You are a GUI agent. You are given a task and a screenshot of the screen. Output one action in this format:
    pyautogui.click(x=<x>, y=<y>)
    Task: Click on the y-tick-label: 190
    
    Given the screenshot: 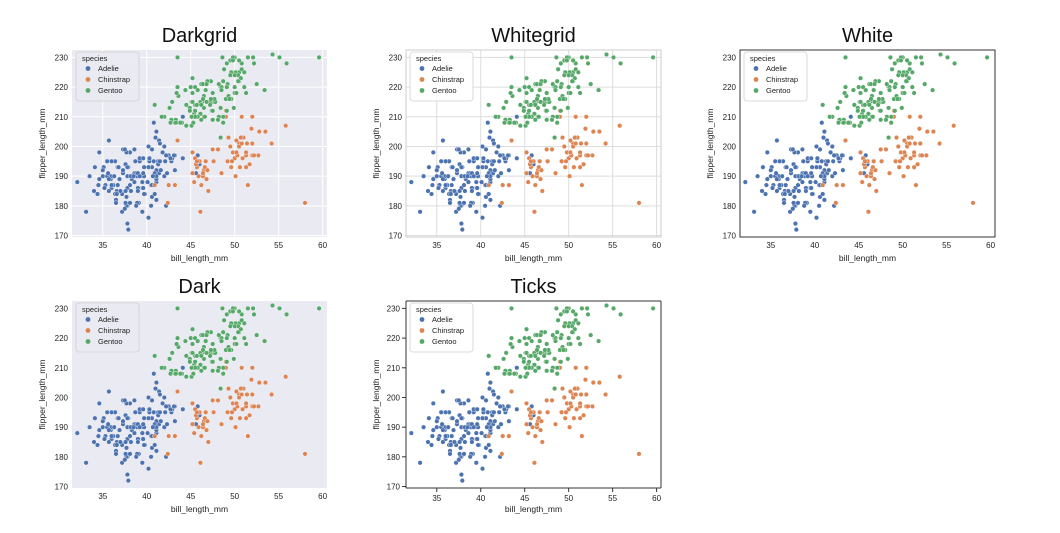 What is the action you would take?
    pyautogui.click(x=62, y=427)
    